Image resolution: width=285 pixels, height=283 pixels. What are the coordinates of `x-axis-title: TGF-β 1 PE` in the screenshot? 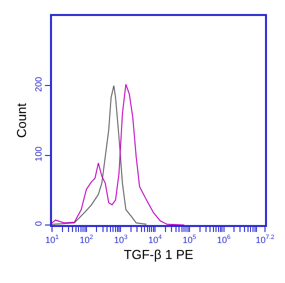 It's located at (159, 254).